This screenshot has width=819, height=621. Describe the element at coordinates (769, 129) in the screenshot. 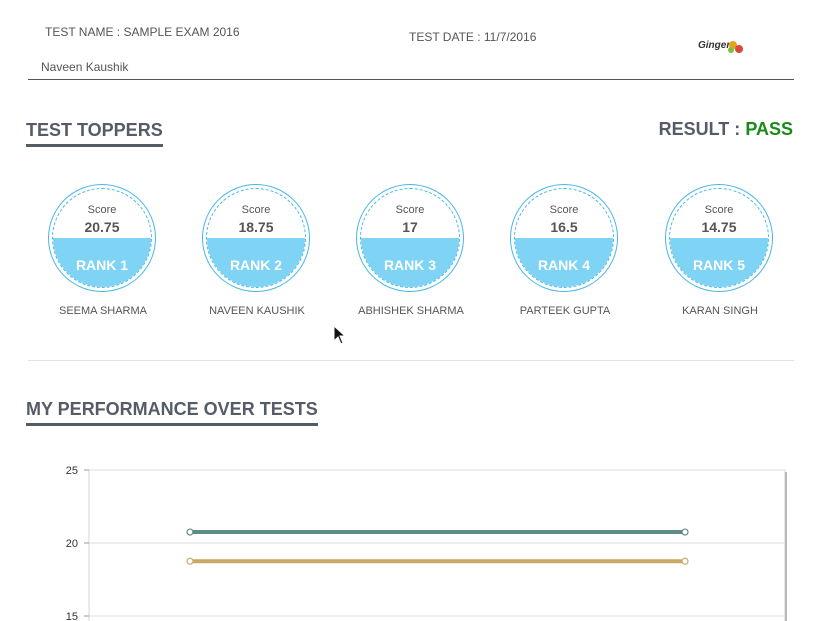

I see `result-value: PASS` at that location.